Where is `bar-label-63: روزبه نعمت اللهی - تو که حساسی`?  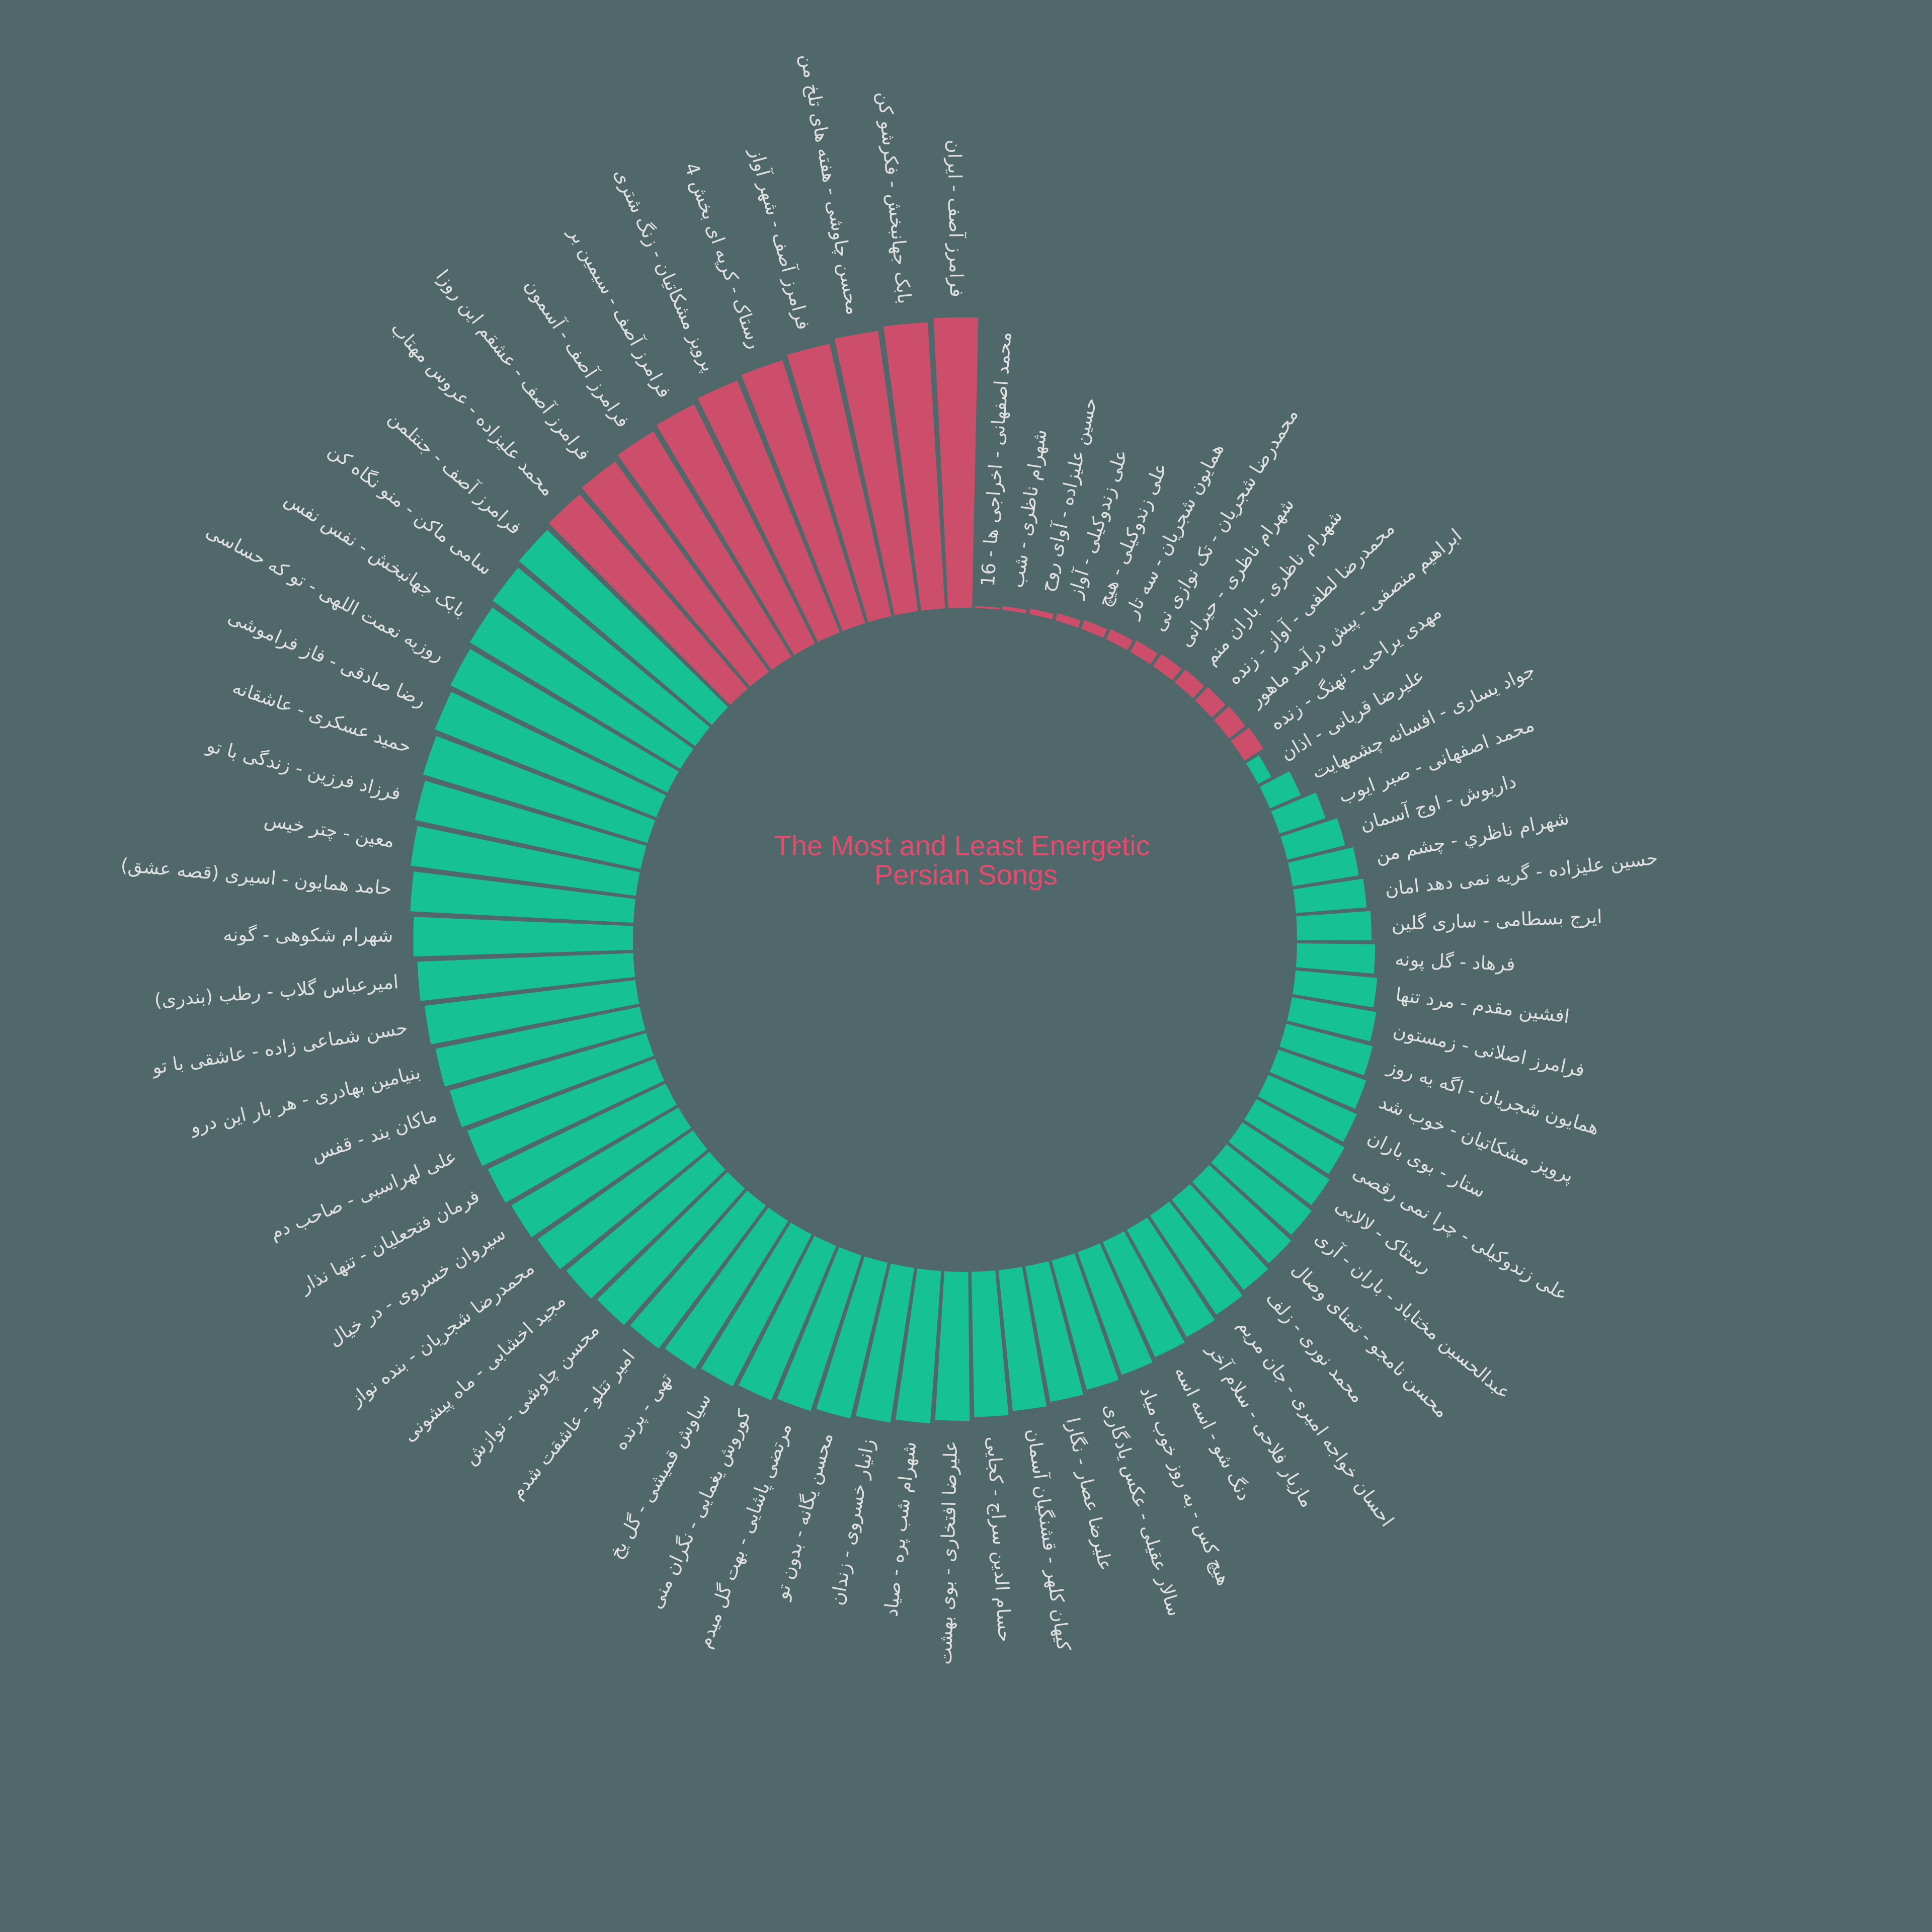
bar-label-63: روزبه نعمت اللهی - تو که حساسی is located at coordinates (325, 593).